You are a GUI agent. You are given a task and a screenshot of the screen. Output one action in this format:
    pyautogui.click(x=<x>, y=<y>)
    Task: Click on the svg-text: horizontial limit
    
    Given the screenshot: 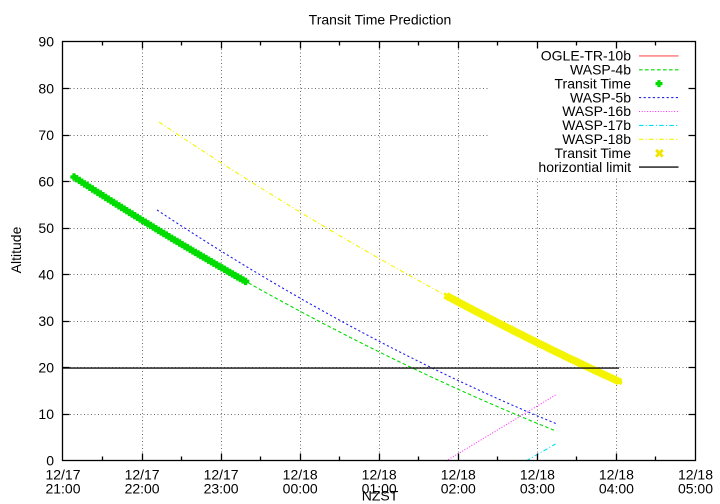 What is the action you would take?
    pyautogui.click(x=584, y=167)
    